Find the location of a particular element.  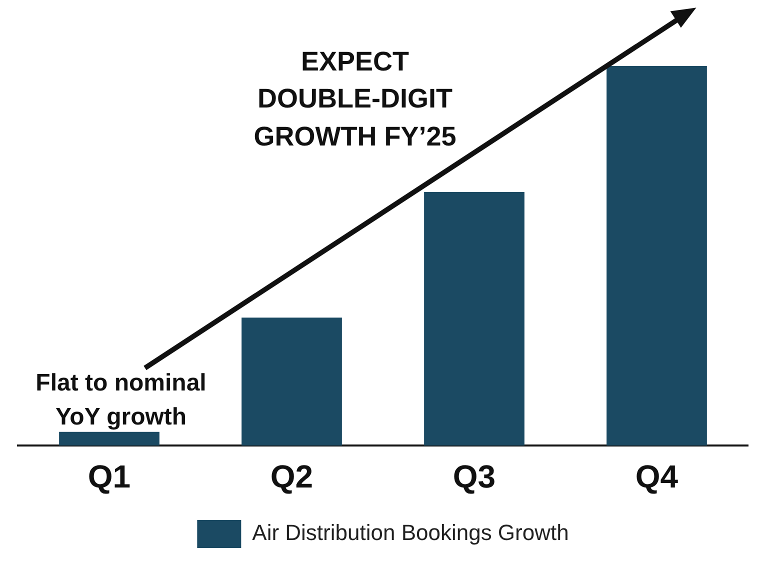

annotation: EXPECT DOUBLE-DIGIT GROWTH FY’25 is located at coordinates (355, 99).